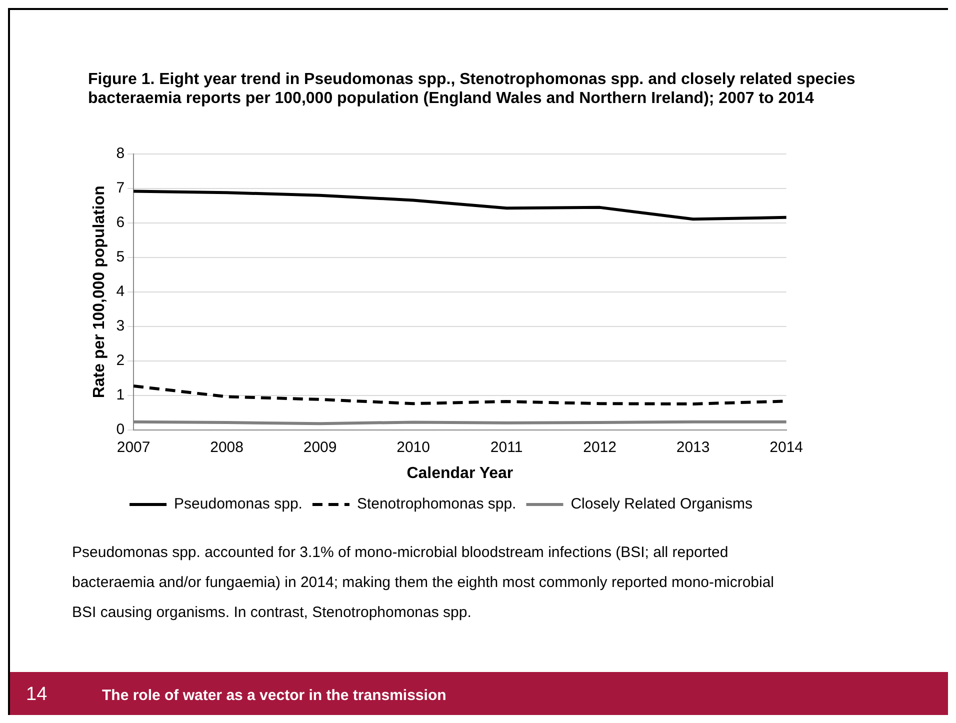  I want to click on y-tick-label: 5, so click(120, 257).